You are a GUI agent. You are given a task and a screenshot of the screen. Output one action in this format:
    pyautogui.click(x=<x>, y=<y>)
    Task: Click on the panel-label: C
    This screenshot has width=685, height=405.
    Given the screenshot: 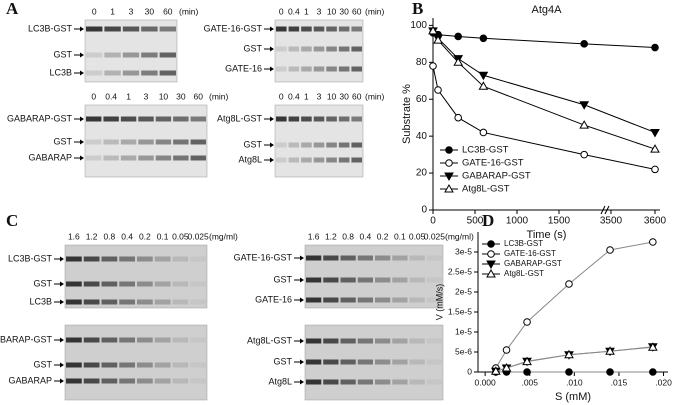 What is the action you would take?
    pyautogui.click(x=12, y=220)
    